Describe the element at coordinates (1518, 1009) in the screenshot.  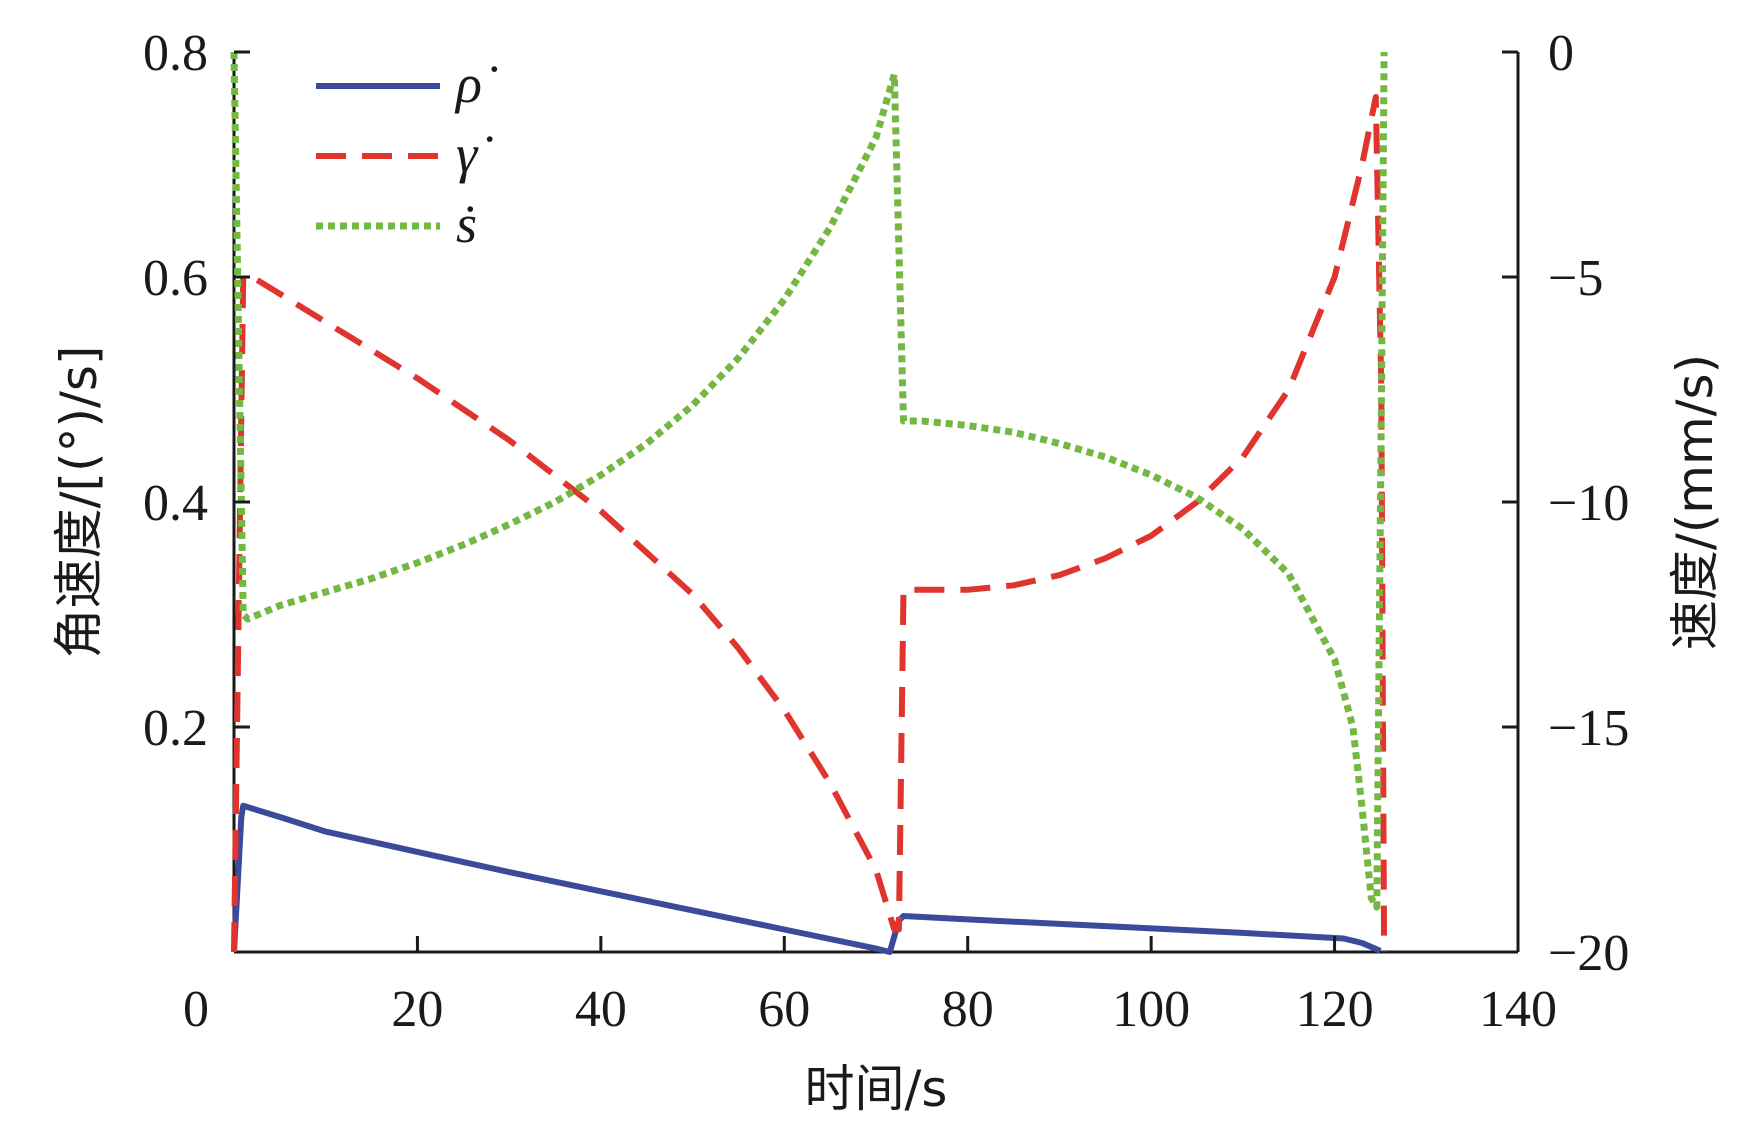
I see `x-tick-label-7: 140` at that location.